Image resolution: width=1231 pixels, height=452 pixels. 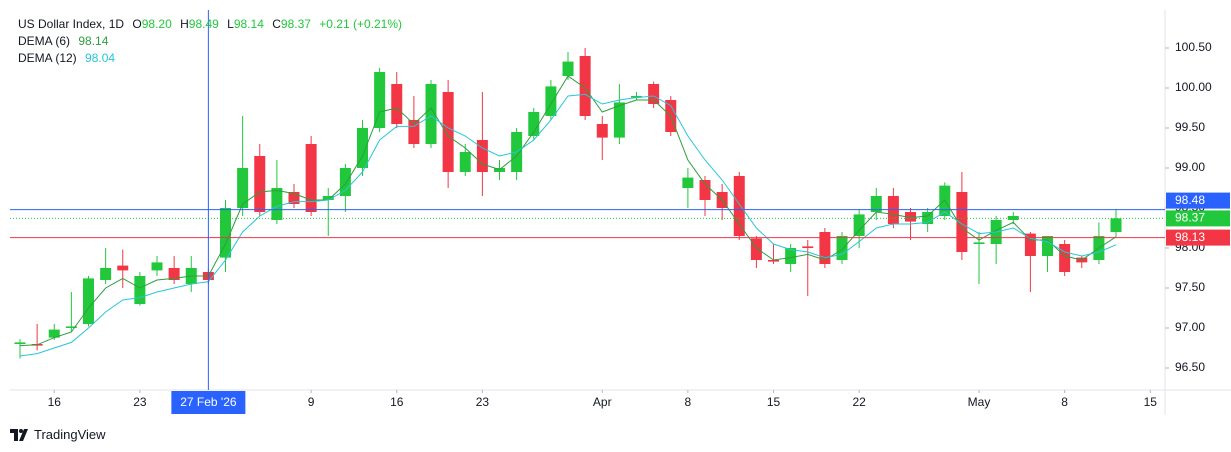 What do you see at coordinates (156, 24) in the screenshot?
I see `ohlc-value: 98.20` at bounding box center [156, 24].